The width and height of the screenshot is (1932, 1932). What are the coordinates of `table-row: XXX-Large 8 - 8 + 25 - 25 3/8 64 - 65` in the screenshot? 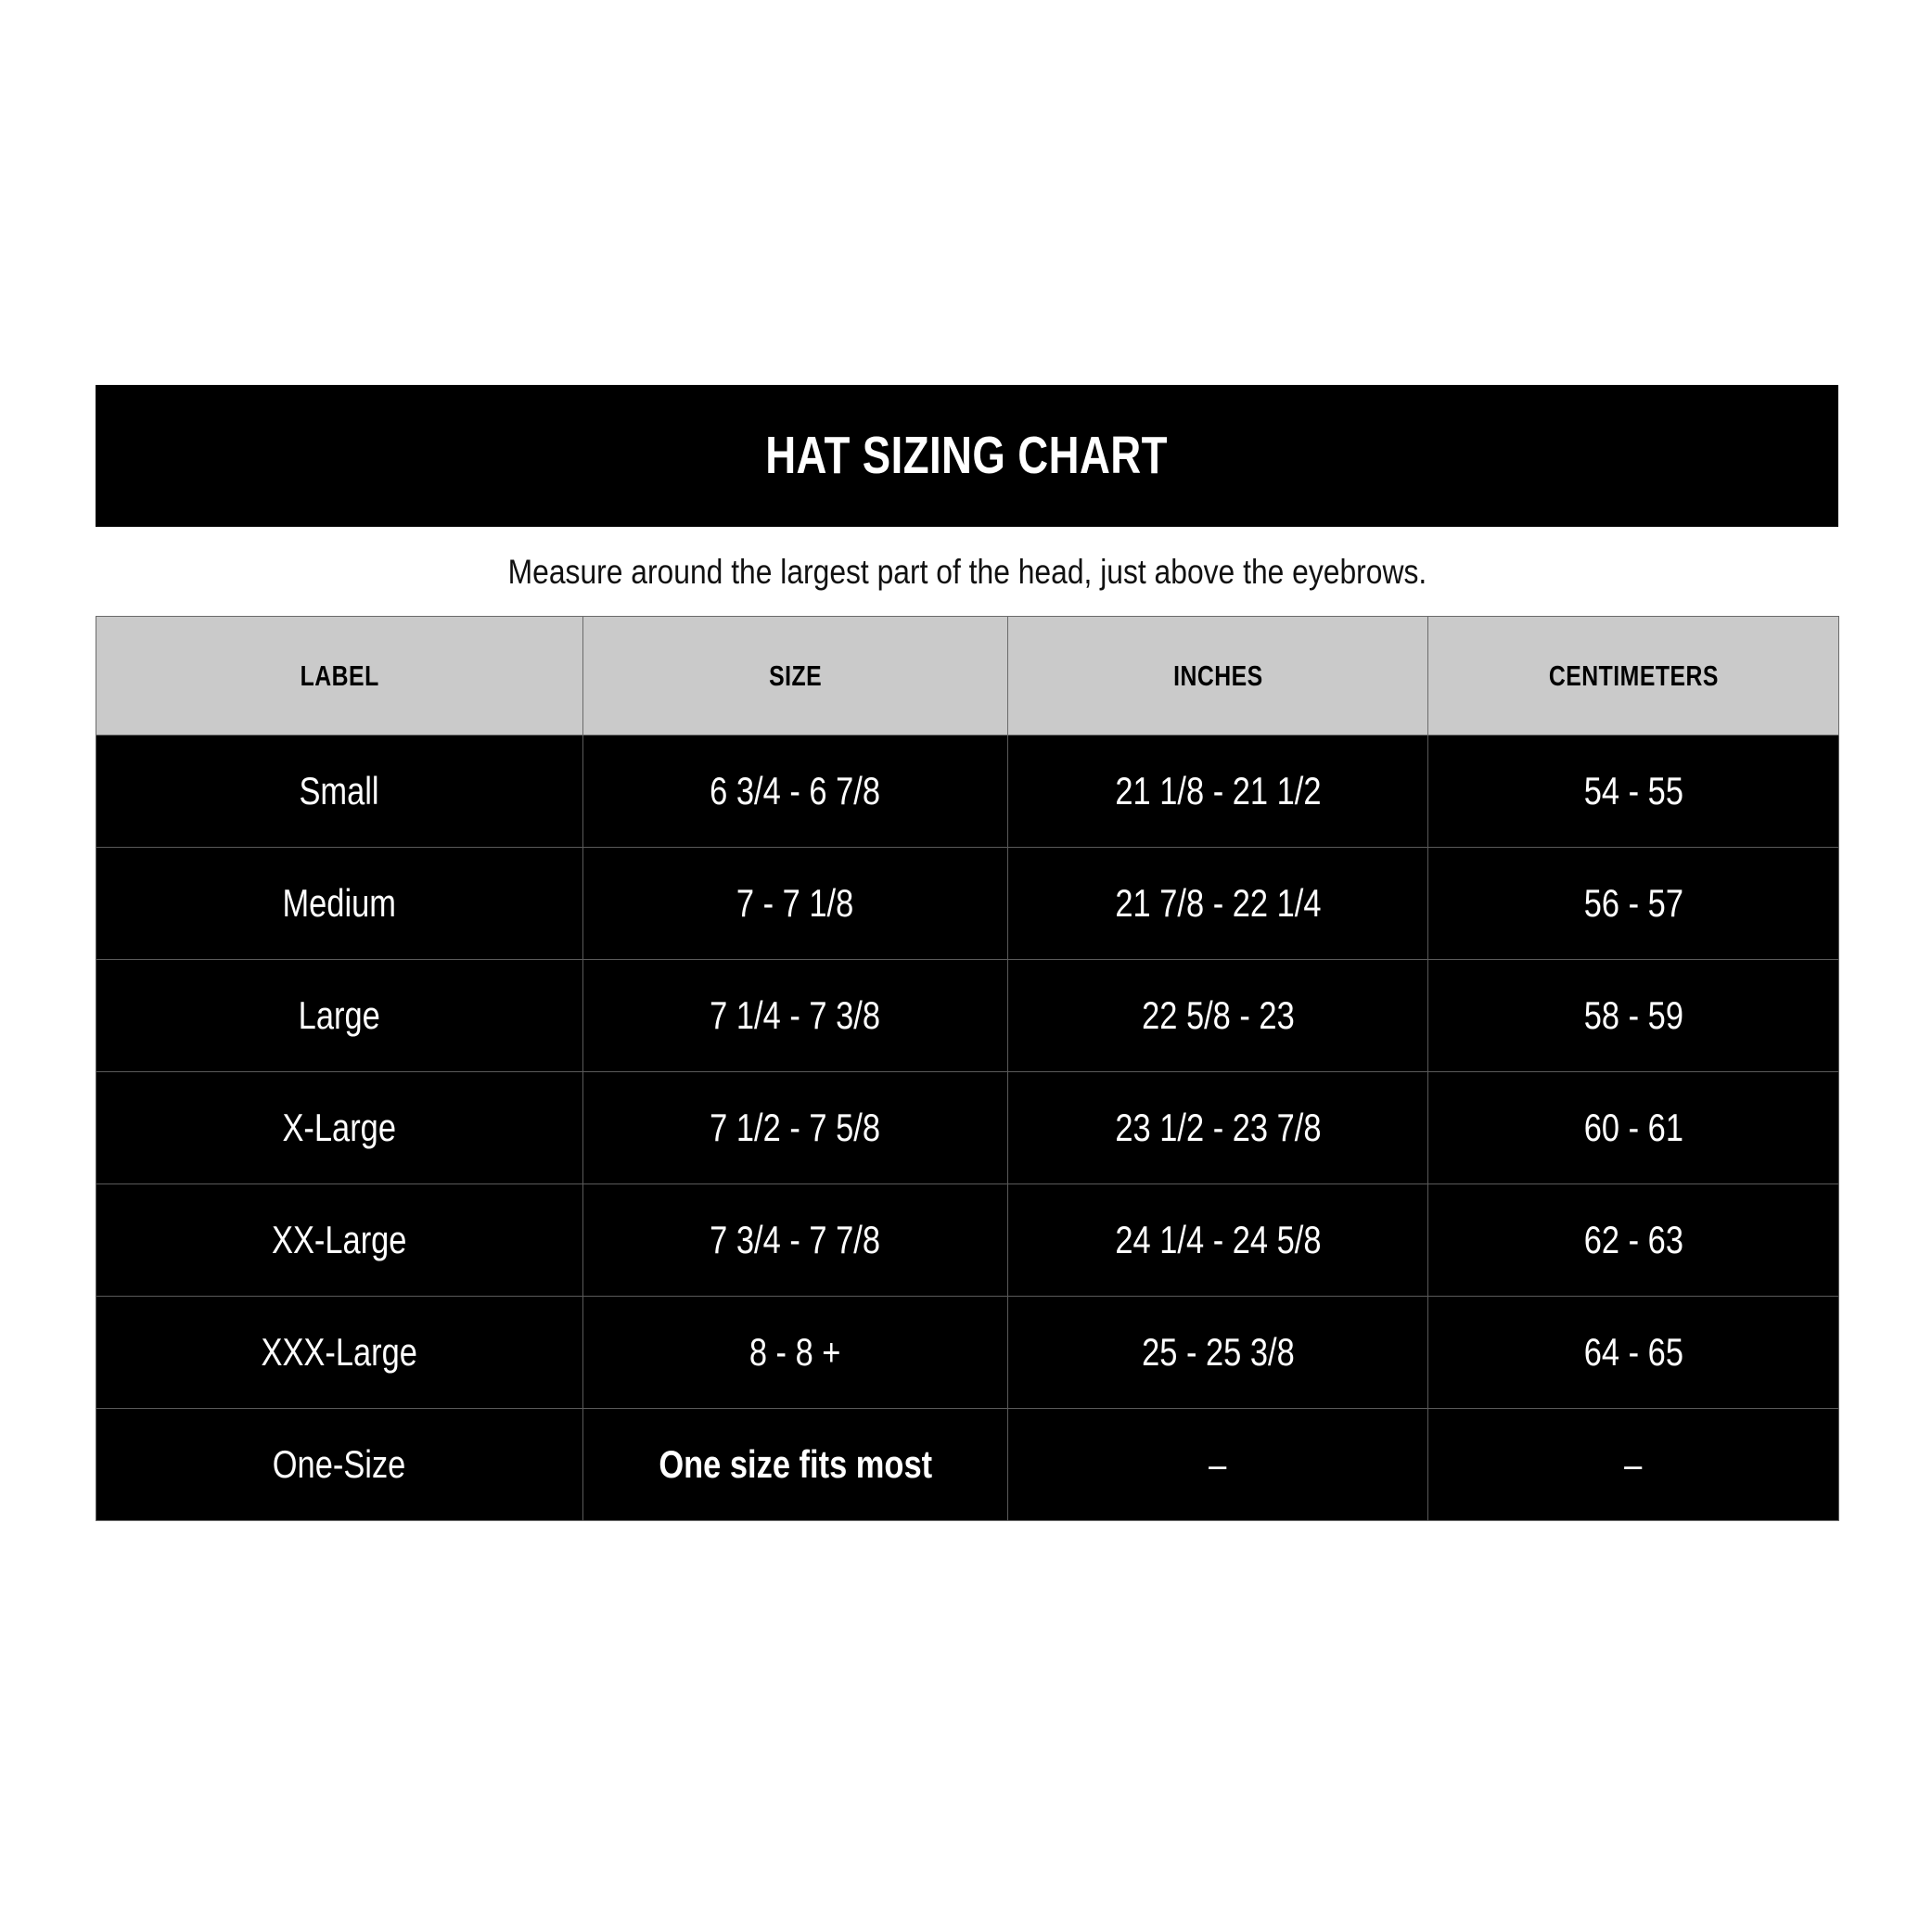 It's located at (967, 1352).